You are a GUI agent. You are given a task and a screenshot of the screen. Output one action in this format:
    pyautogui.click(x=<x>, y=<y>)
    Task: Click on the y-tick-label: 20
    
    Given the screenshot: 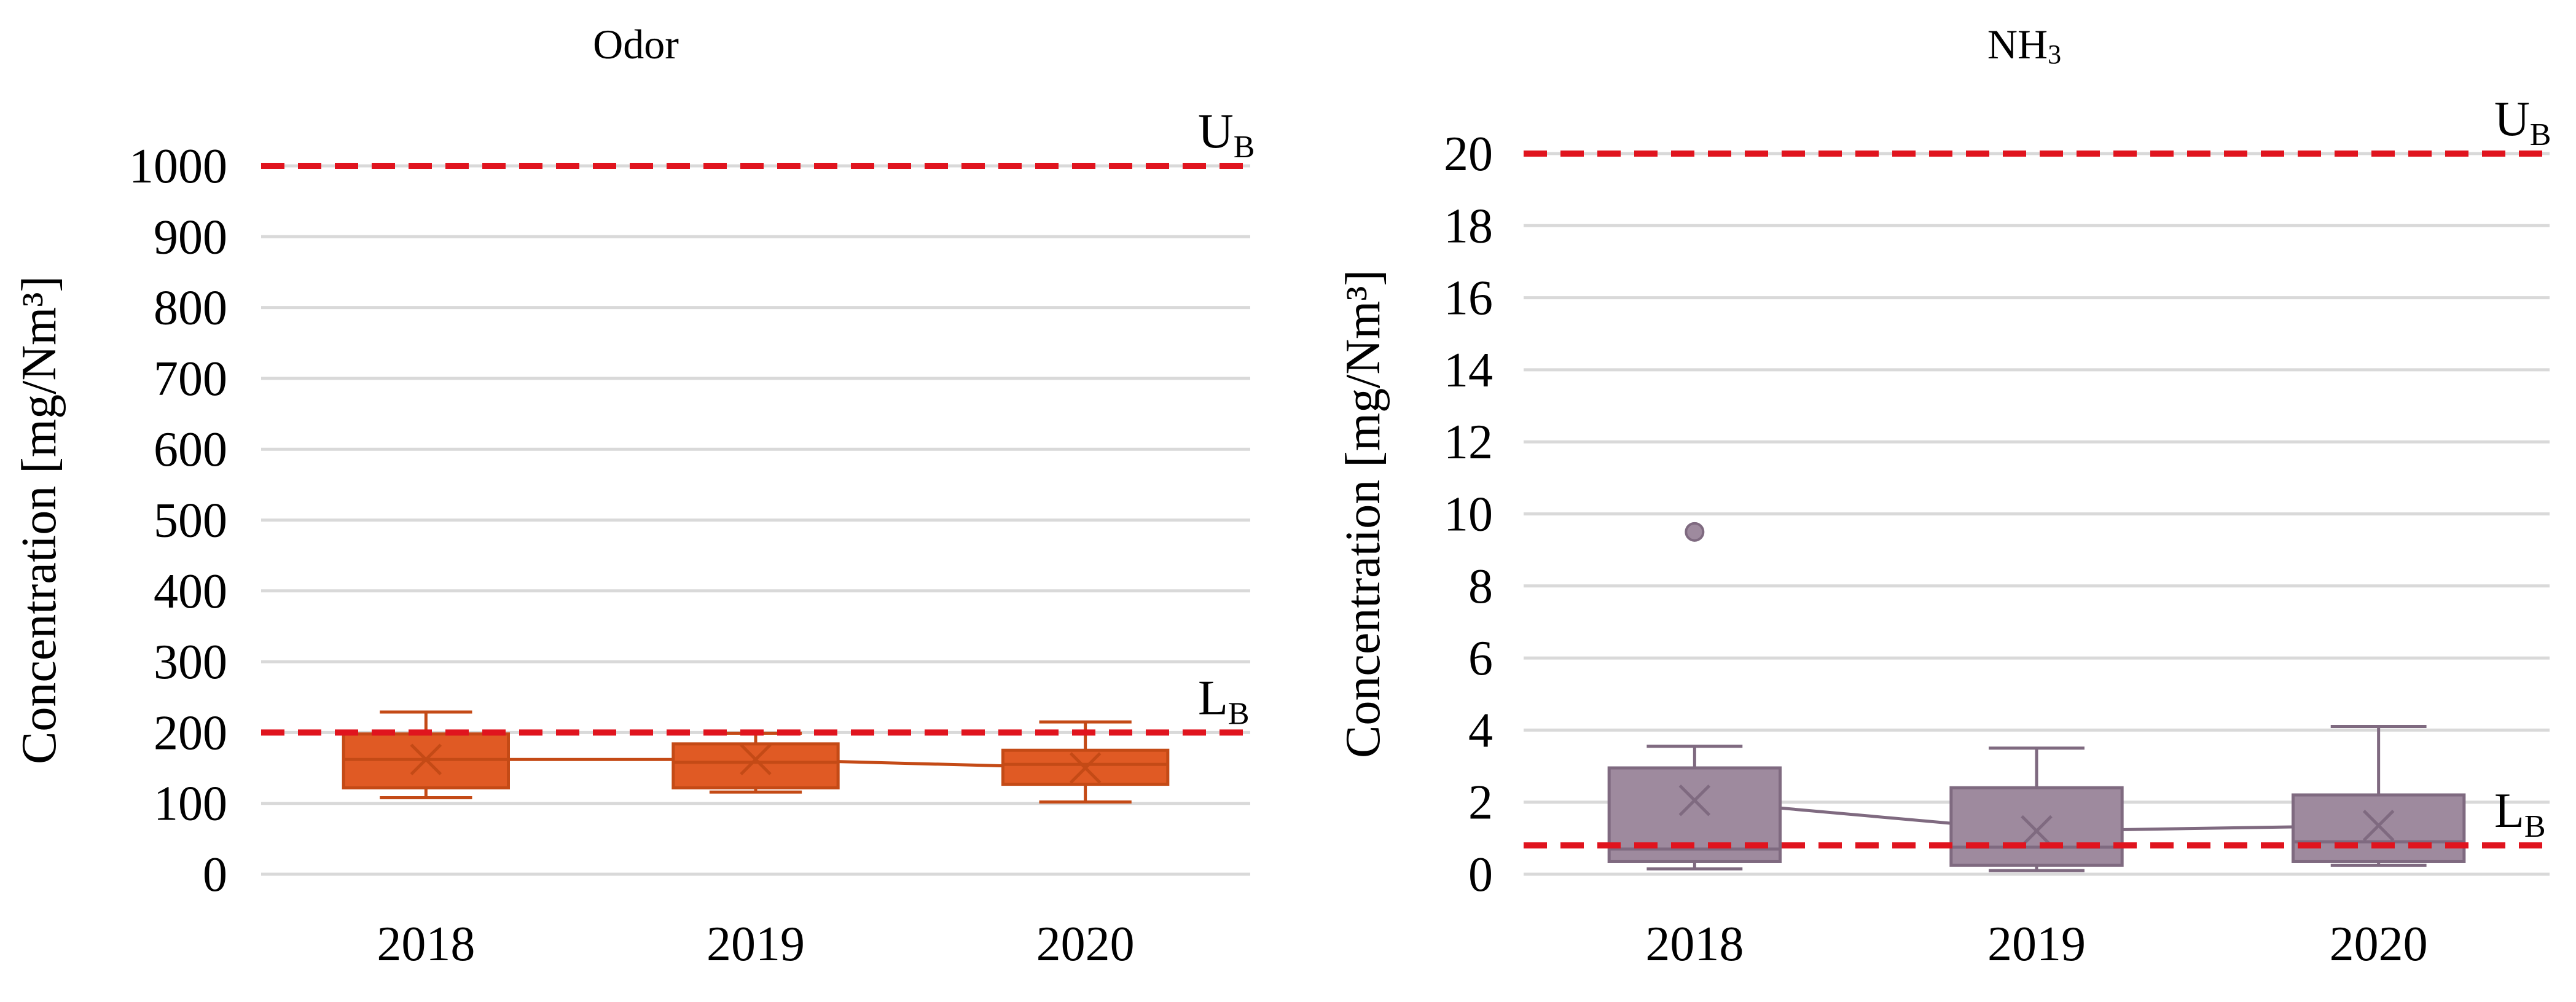 What is the action you would take?
    pyautogui.click(x=1468, y=154)
    